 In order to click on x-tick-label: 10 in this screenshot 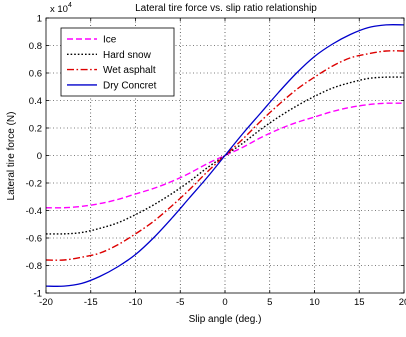, I will do `click(314, 302)`.